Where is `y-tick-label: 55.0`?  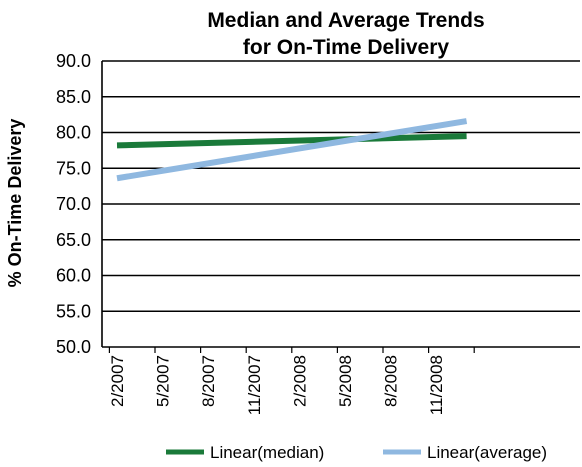 y-tick-label: 55.0 is located at coordinates (73, 311).